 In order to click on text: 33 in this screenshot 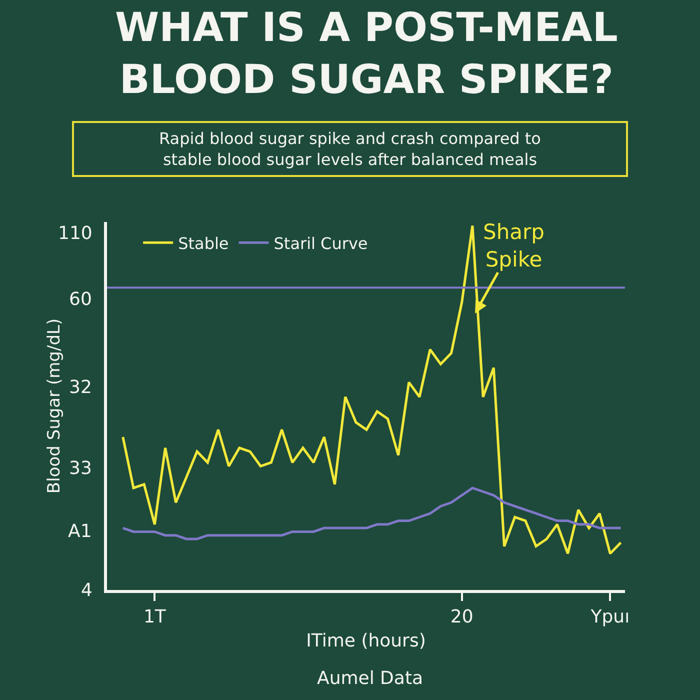, I will do `click(80, 468)`.